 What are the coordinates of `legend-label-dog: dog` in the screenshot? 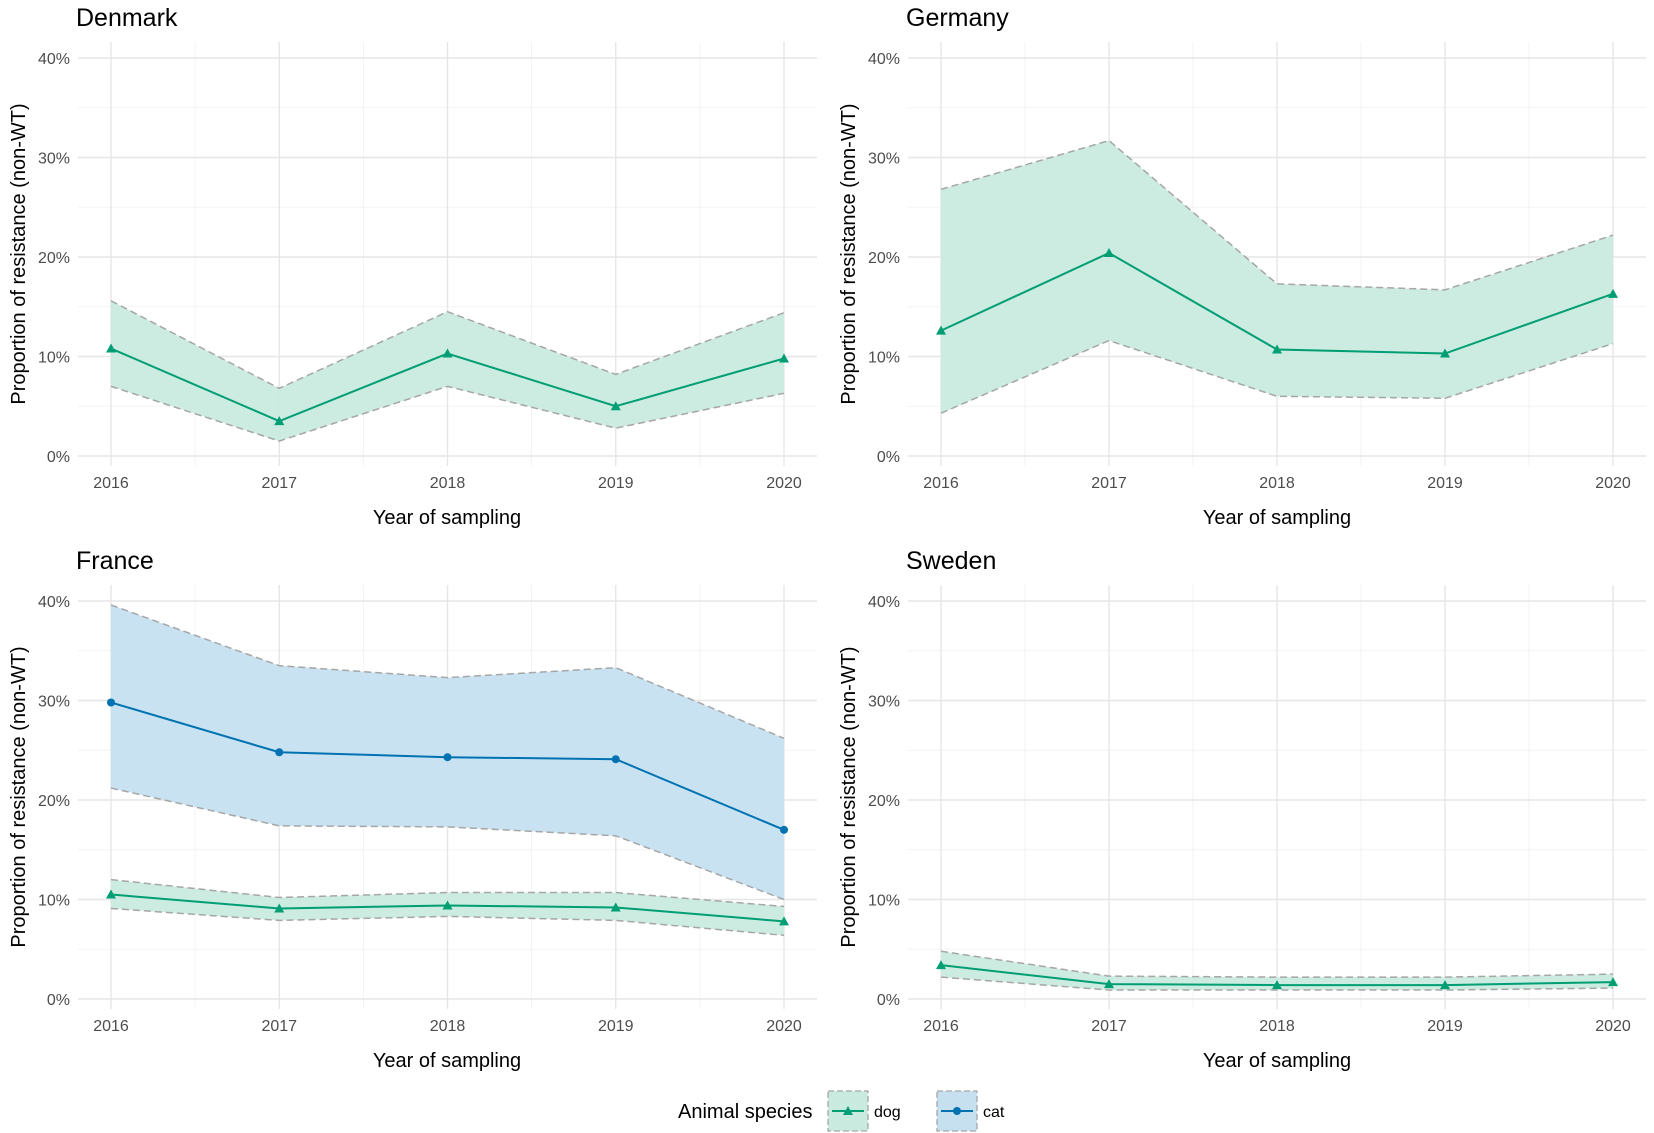 It's located at (887, 1112).